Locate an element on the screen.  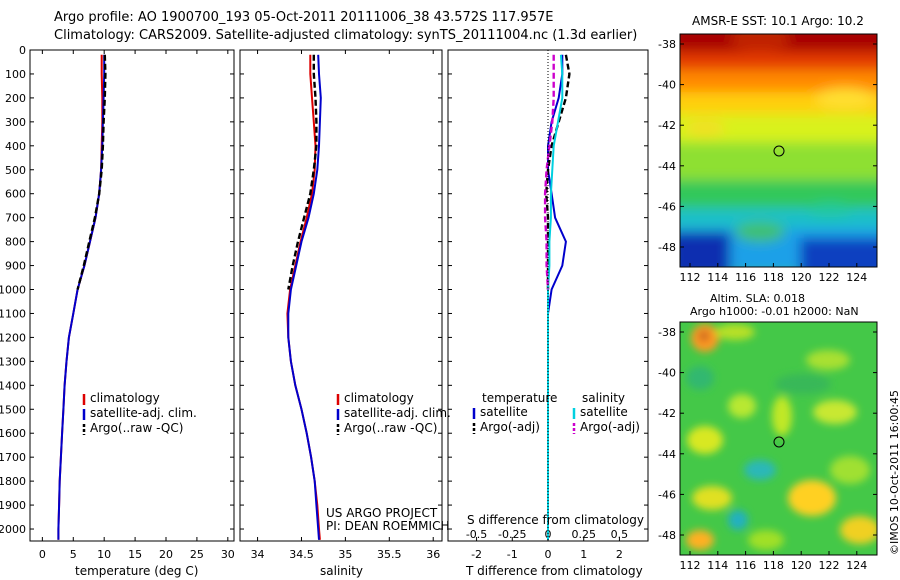
depth-tick-label: 100 is located at coordinates (15, 74).